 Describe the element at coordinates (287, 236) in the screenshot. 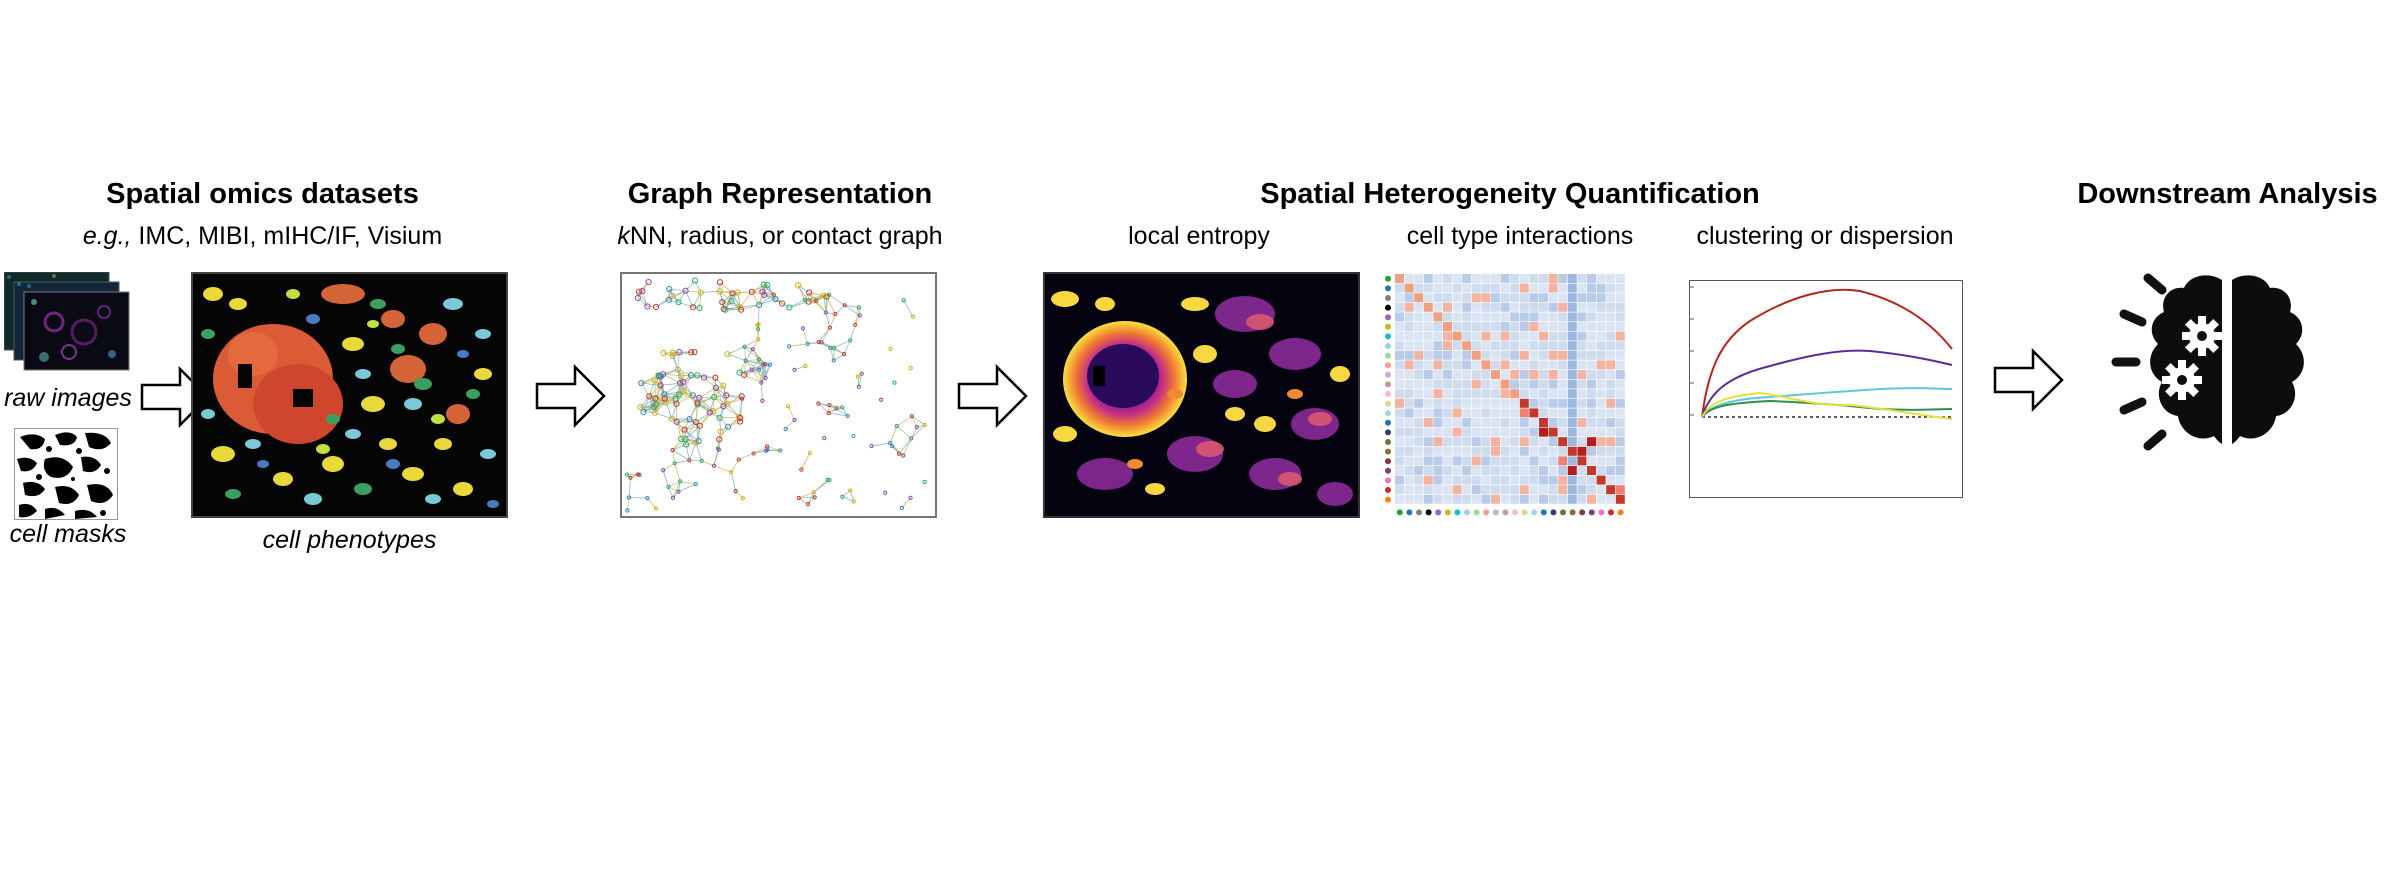

I see `modalities-list: IMC, MIBI, mIHC/IF, Visium` at that location.